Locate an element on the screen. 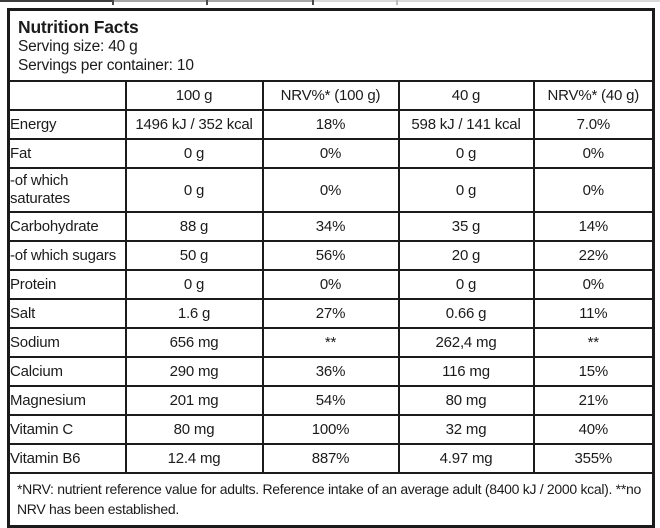 This screenshot has height=528, width=660. nrv-100g: 100% is located at coordinates (330, 429).